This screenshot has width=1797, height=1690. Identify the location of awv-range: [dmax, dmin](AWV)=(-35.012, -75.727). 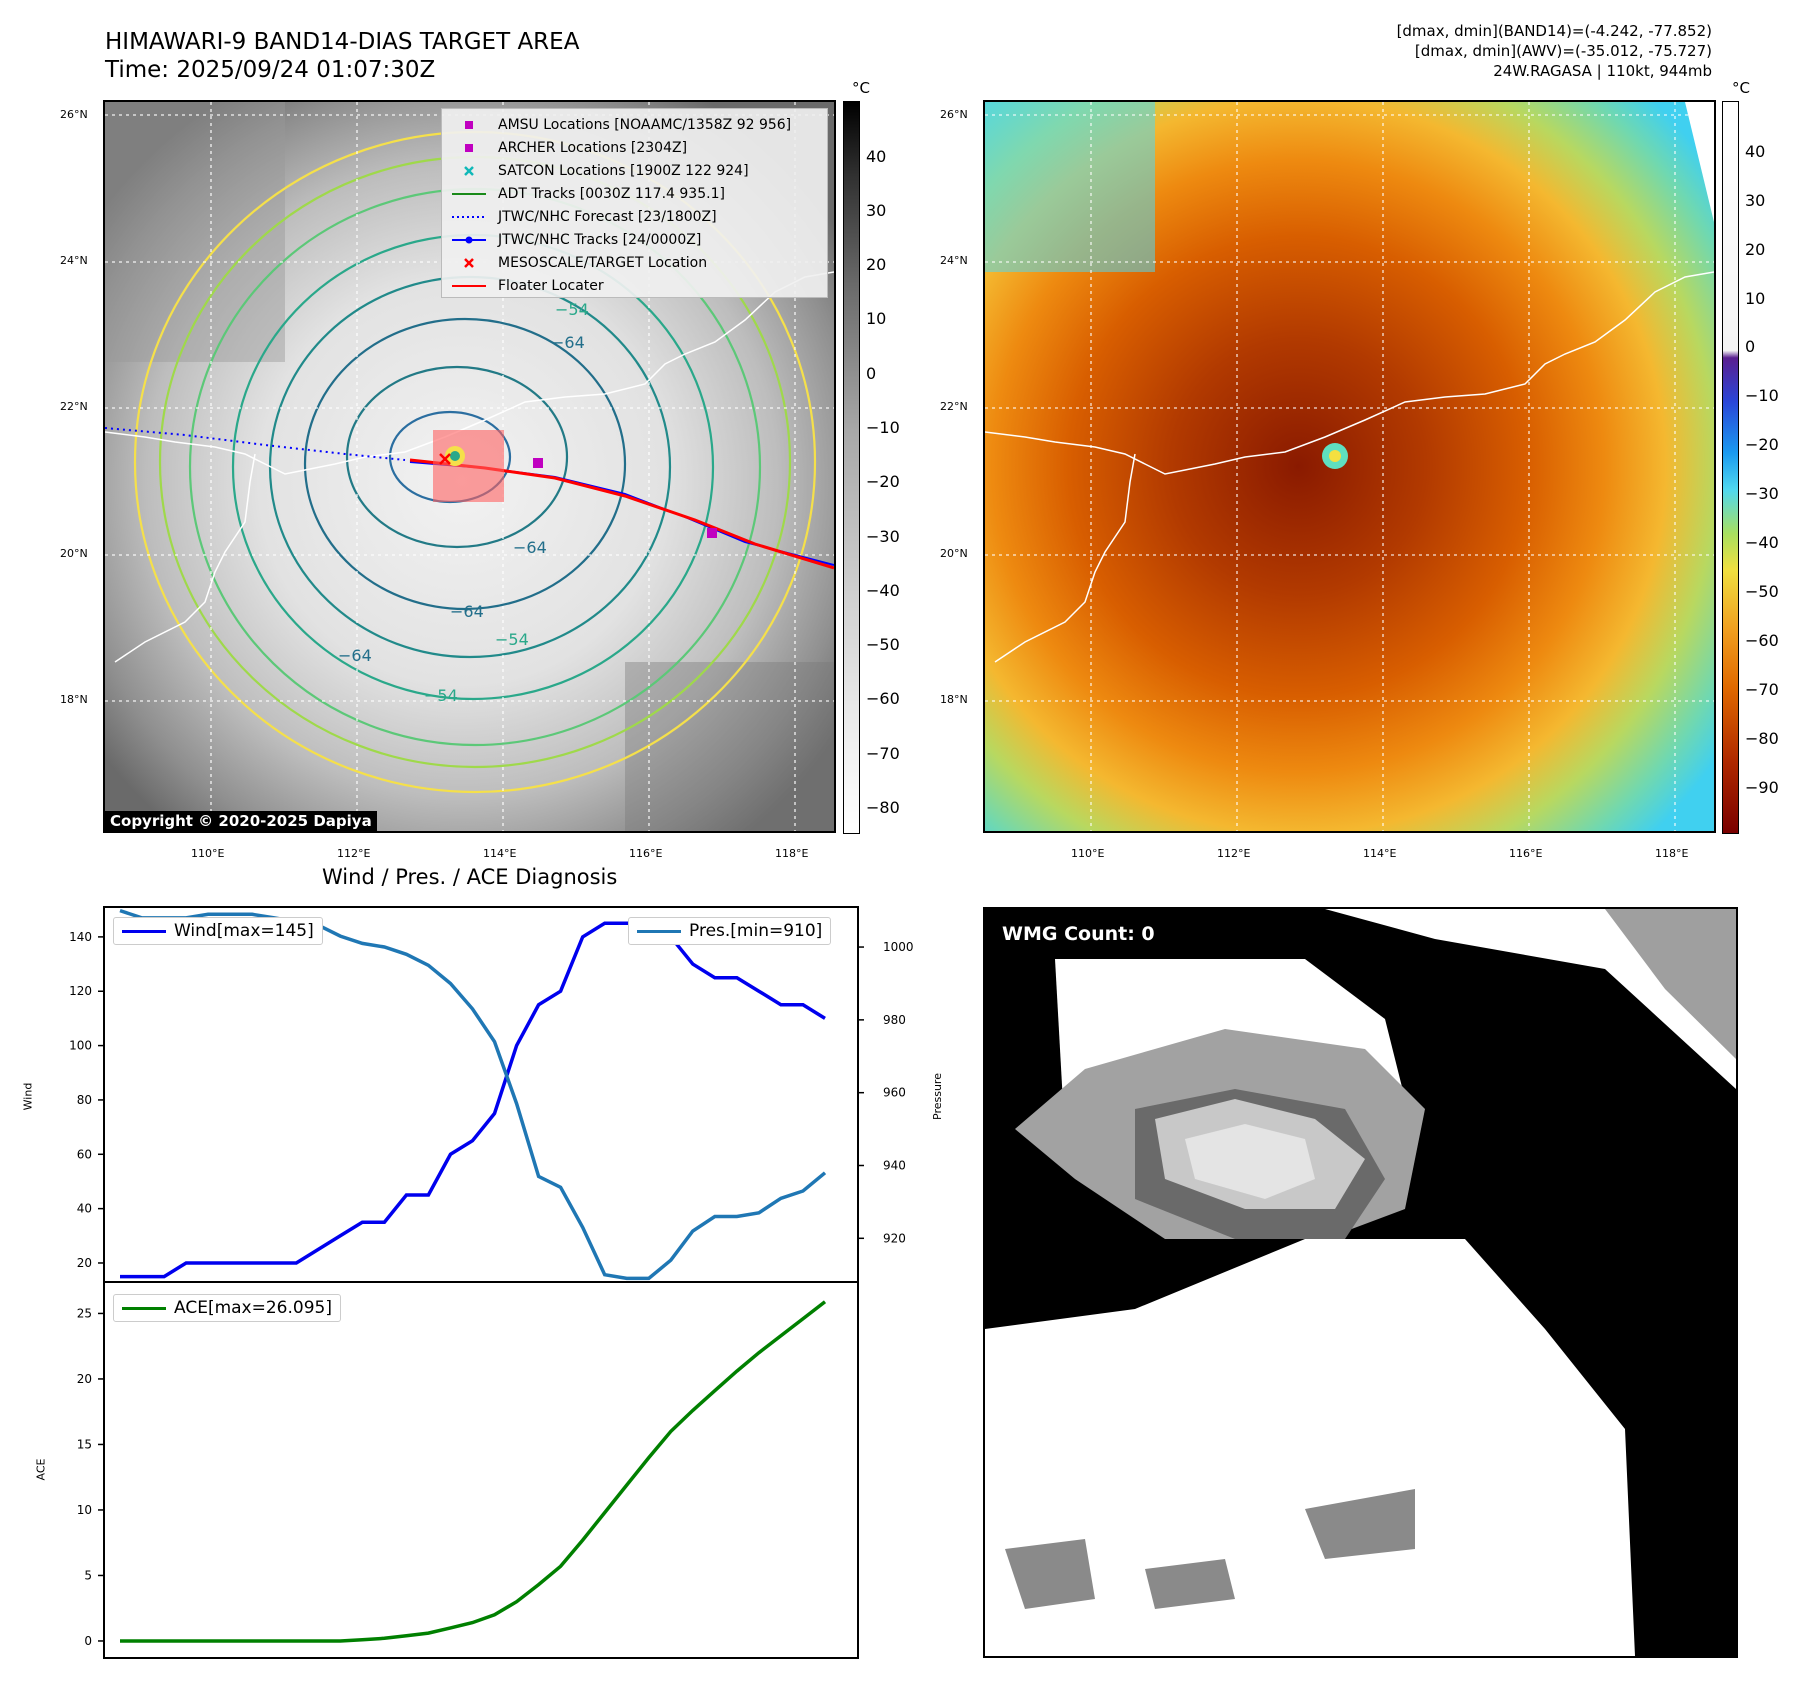
(1563, 51).